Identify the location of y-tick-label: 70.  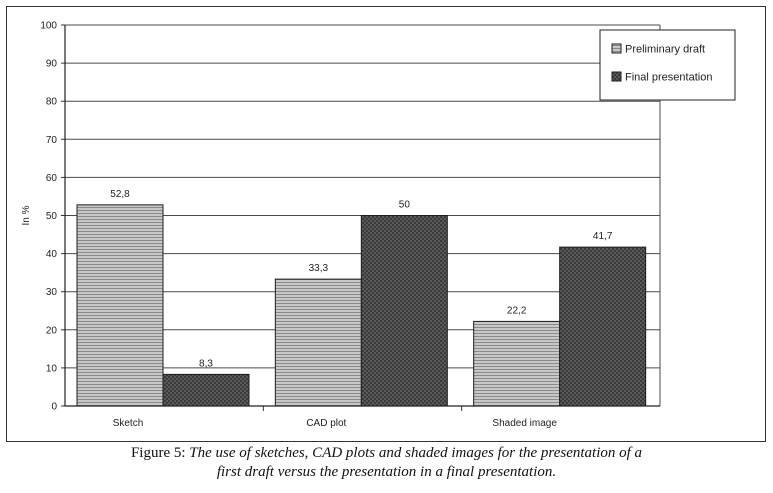
(52, 140).